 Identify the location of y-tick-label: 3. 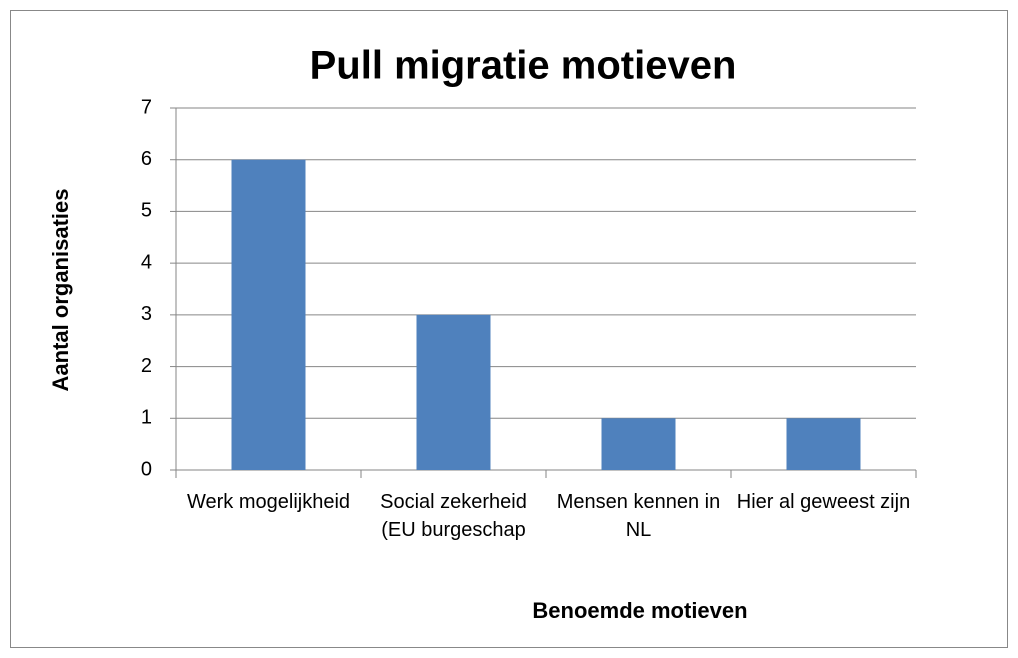
(146, 314).